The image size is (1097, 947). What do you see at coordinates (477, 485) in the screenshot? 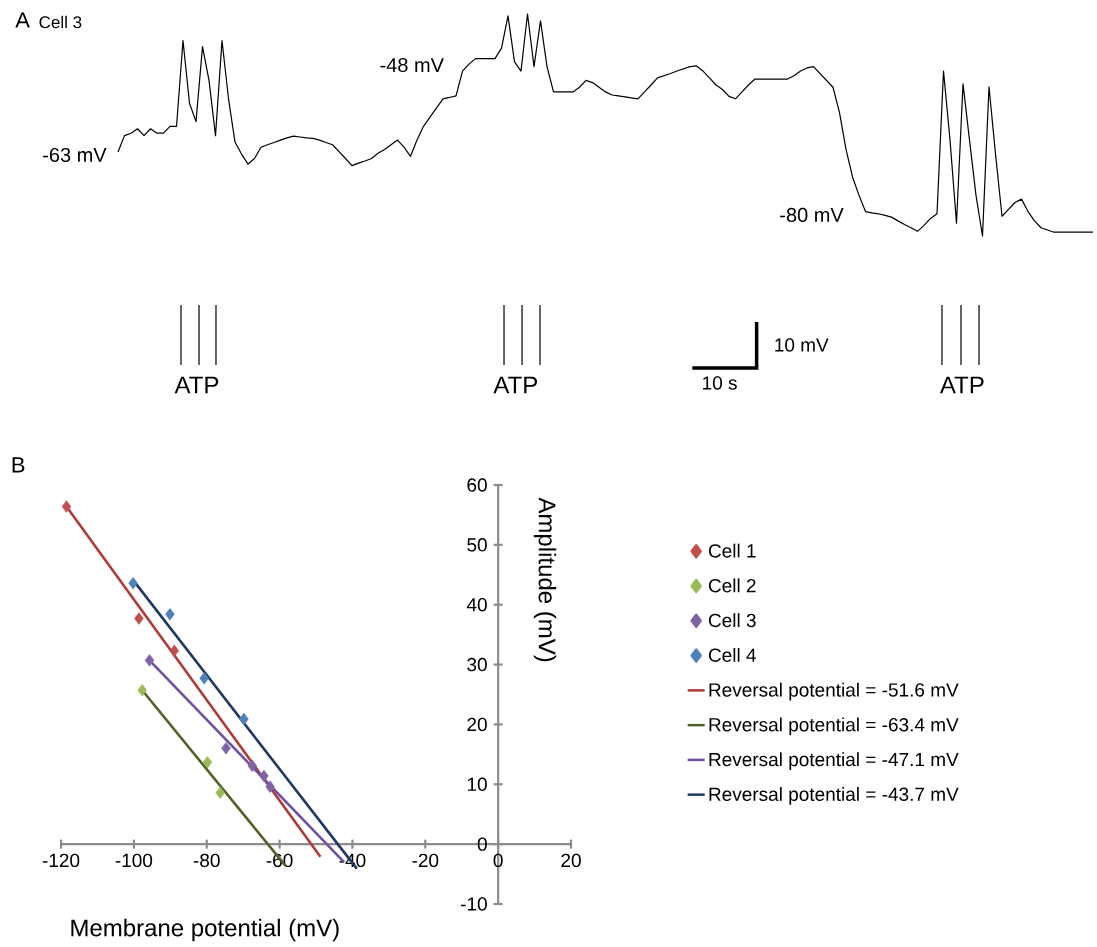
I see `y-tick-label: 60` at bounding box center [477, 485].